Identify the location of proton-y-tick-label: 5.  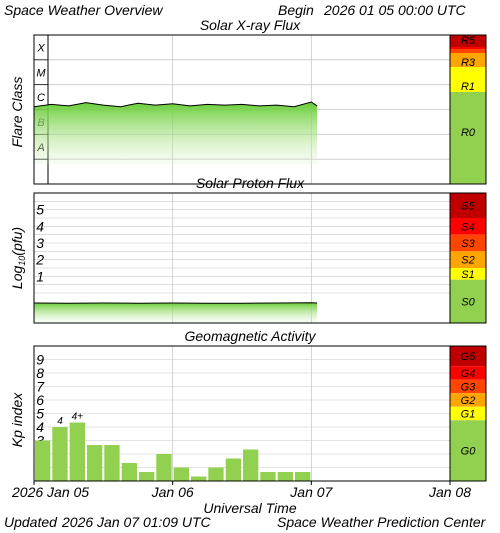
(40, 210).